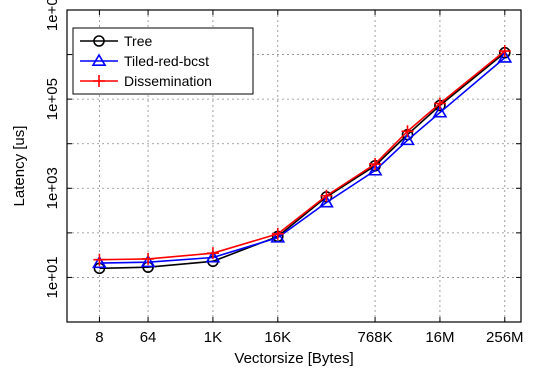  Describe the element at coordinates (375, 337) in the screenshot. I see `x-tick-label: 768K` at that location.